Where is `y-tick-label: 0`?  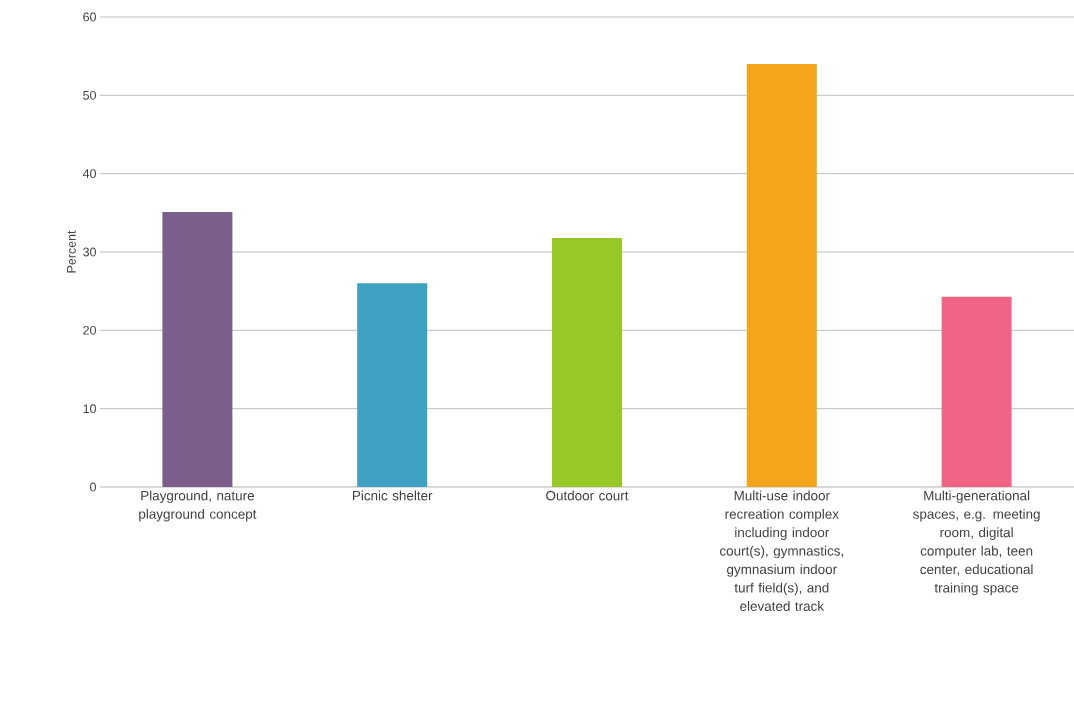 y-tick-label: 0 is located at coordinates (93, 487).